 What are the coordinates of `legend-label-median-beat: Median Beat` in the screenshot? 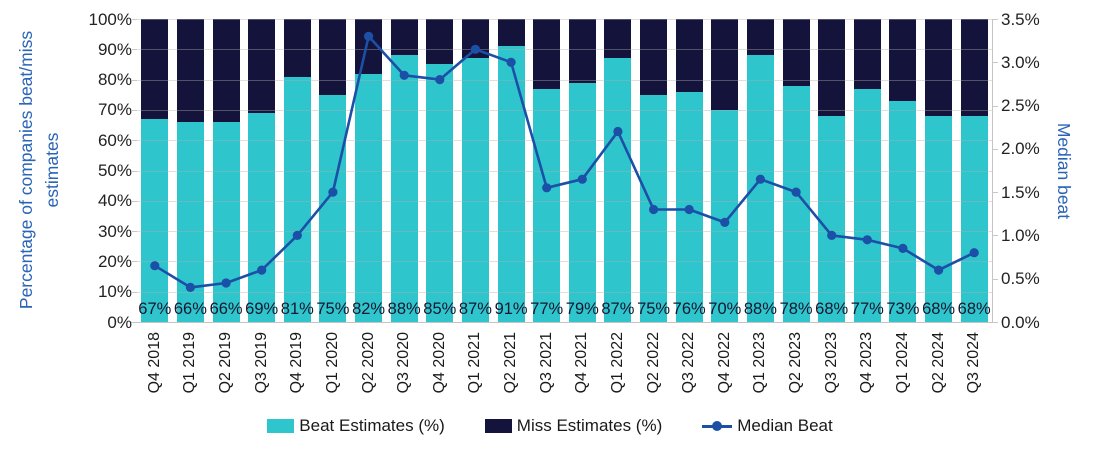 It's located at (785, 425).